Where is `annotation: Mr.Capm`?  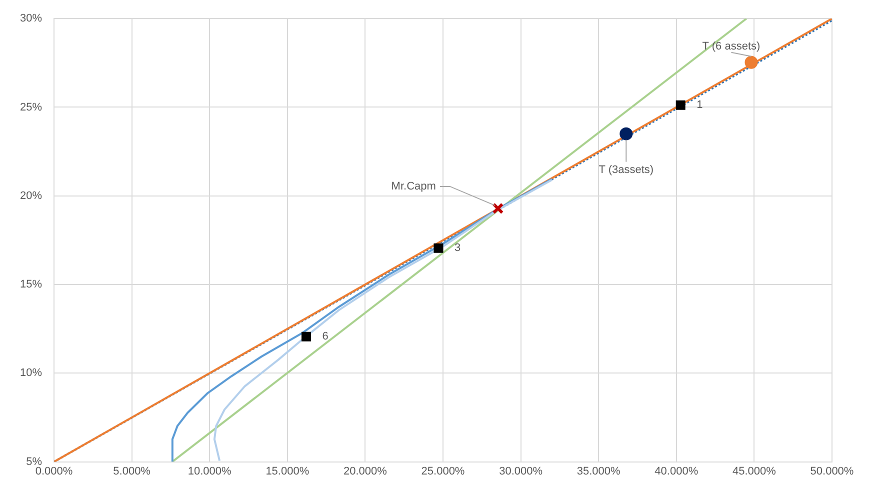
annotation: Mr.Capm is located at coordinates (413, 186).